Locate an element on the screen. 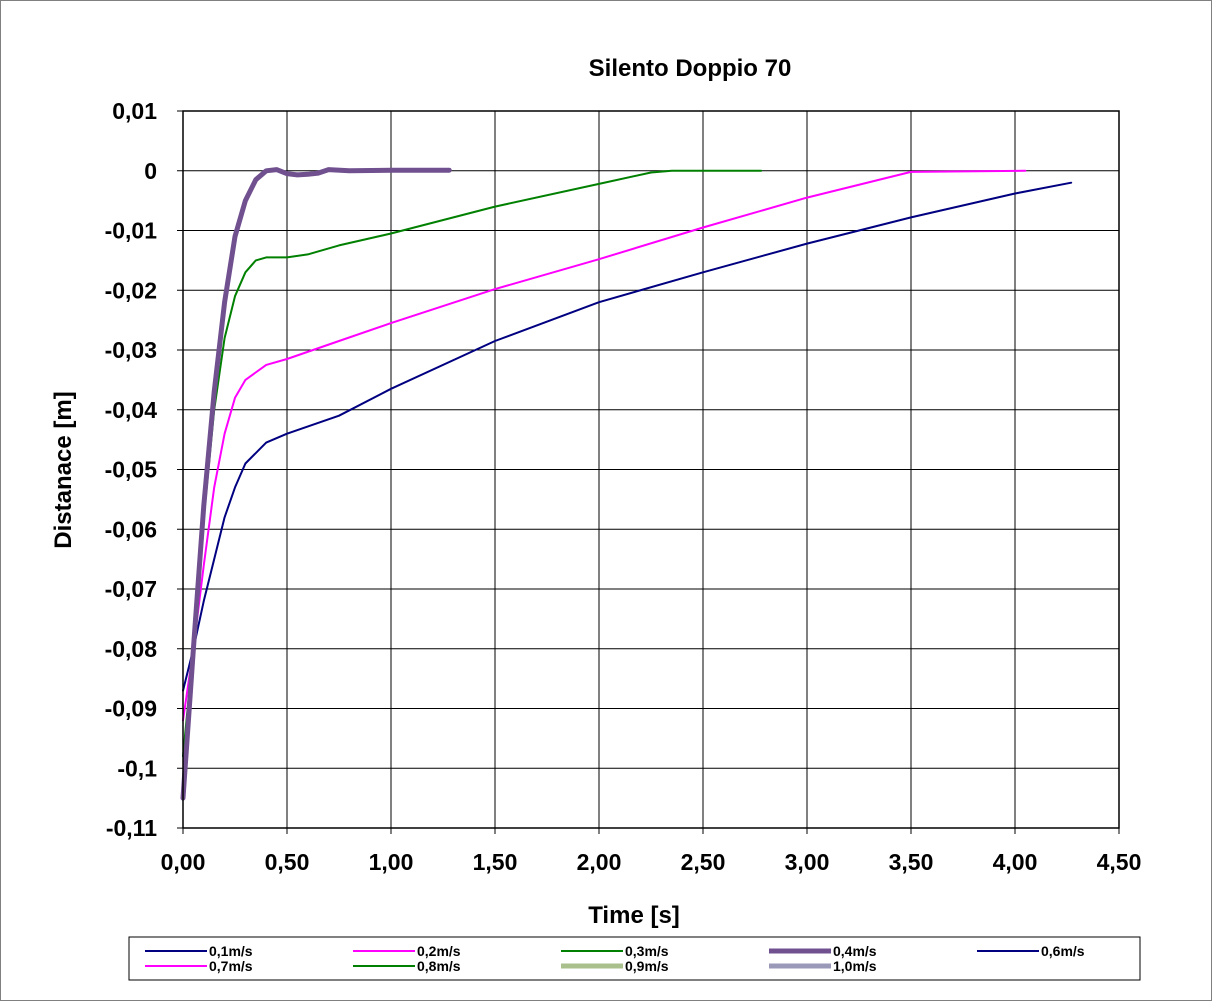  y-tick-label: -0,05 is located at coordinates (131, 470).